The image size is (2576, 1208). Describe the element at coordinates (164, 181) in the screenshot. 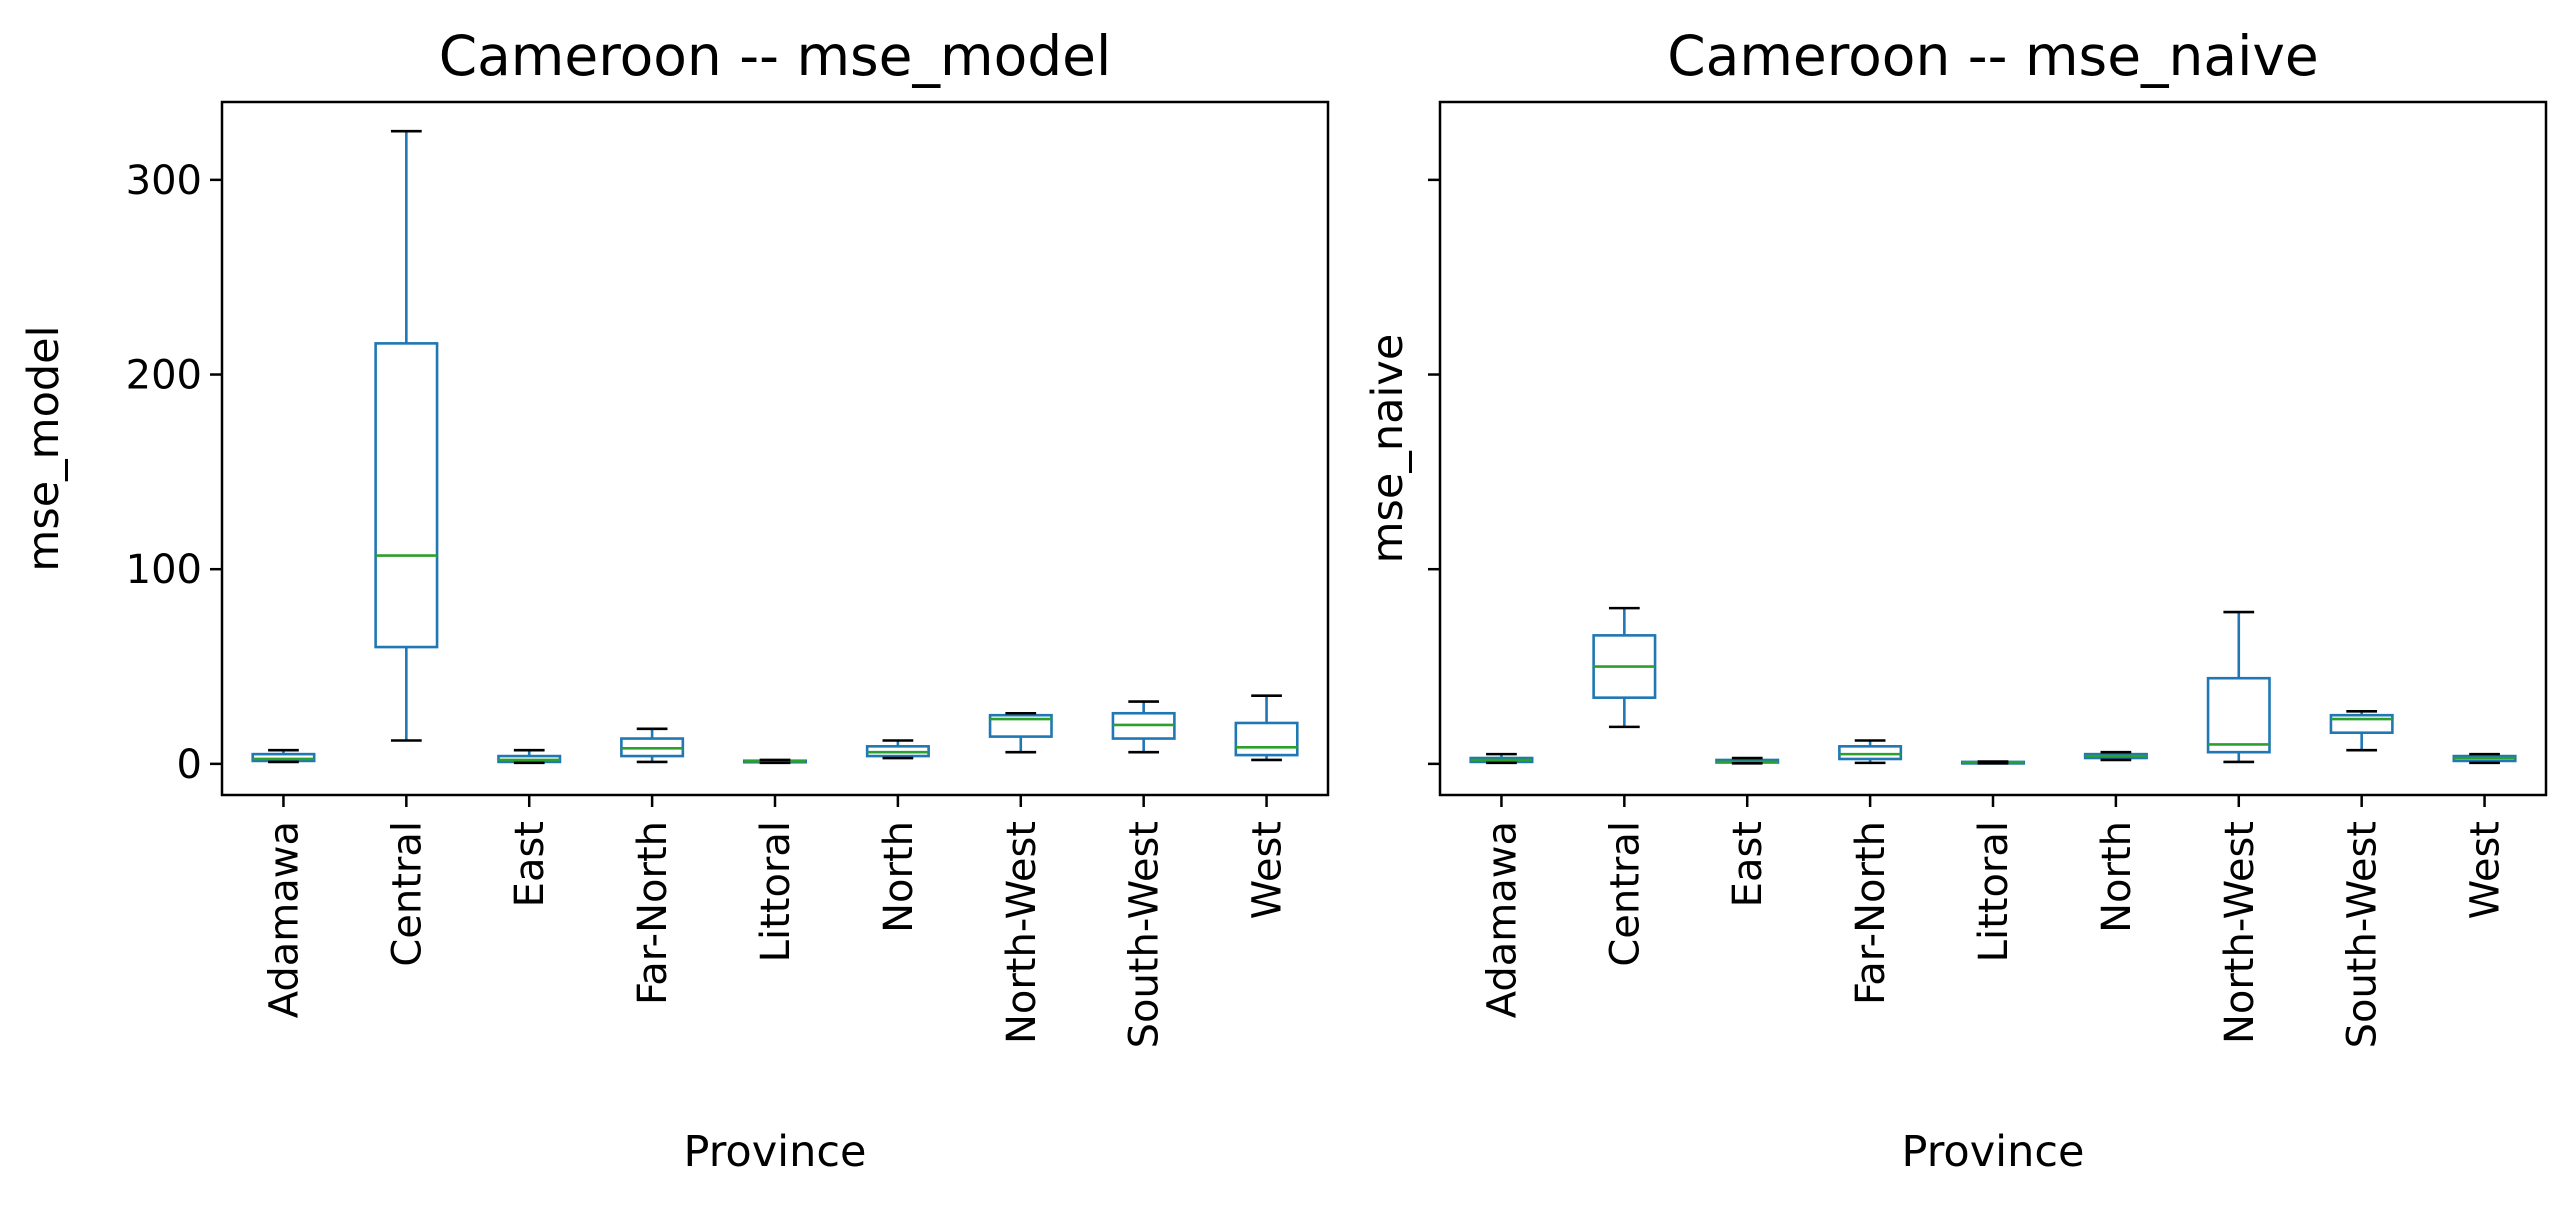

I see `y-tick-label: 300` at that location.